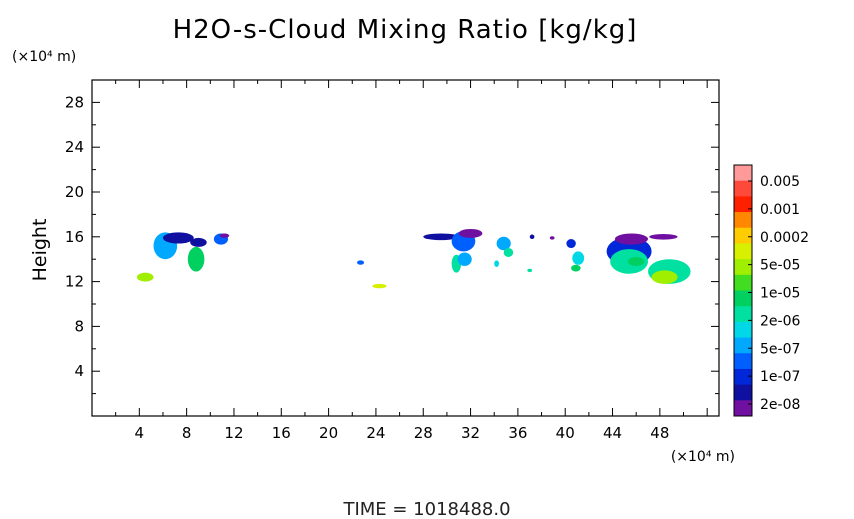 This screenshot has height=519, width=854. What do you see at coordinates (780, 210) in the screenshot?
I see `colorbar-label: 0.001` at bounding box center [780, 210].